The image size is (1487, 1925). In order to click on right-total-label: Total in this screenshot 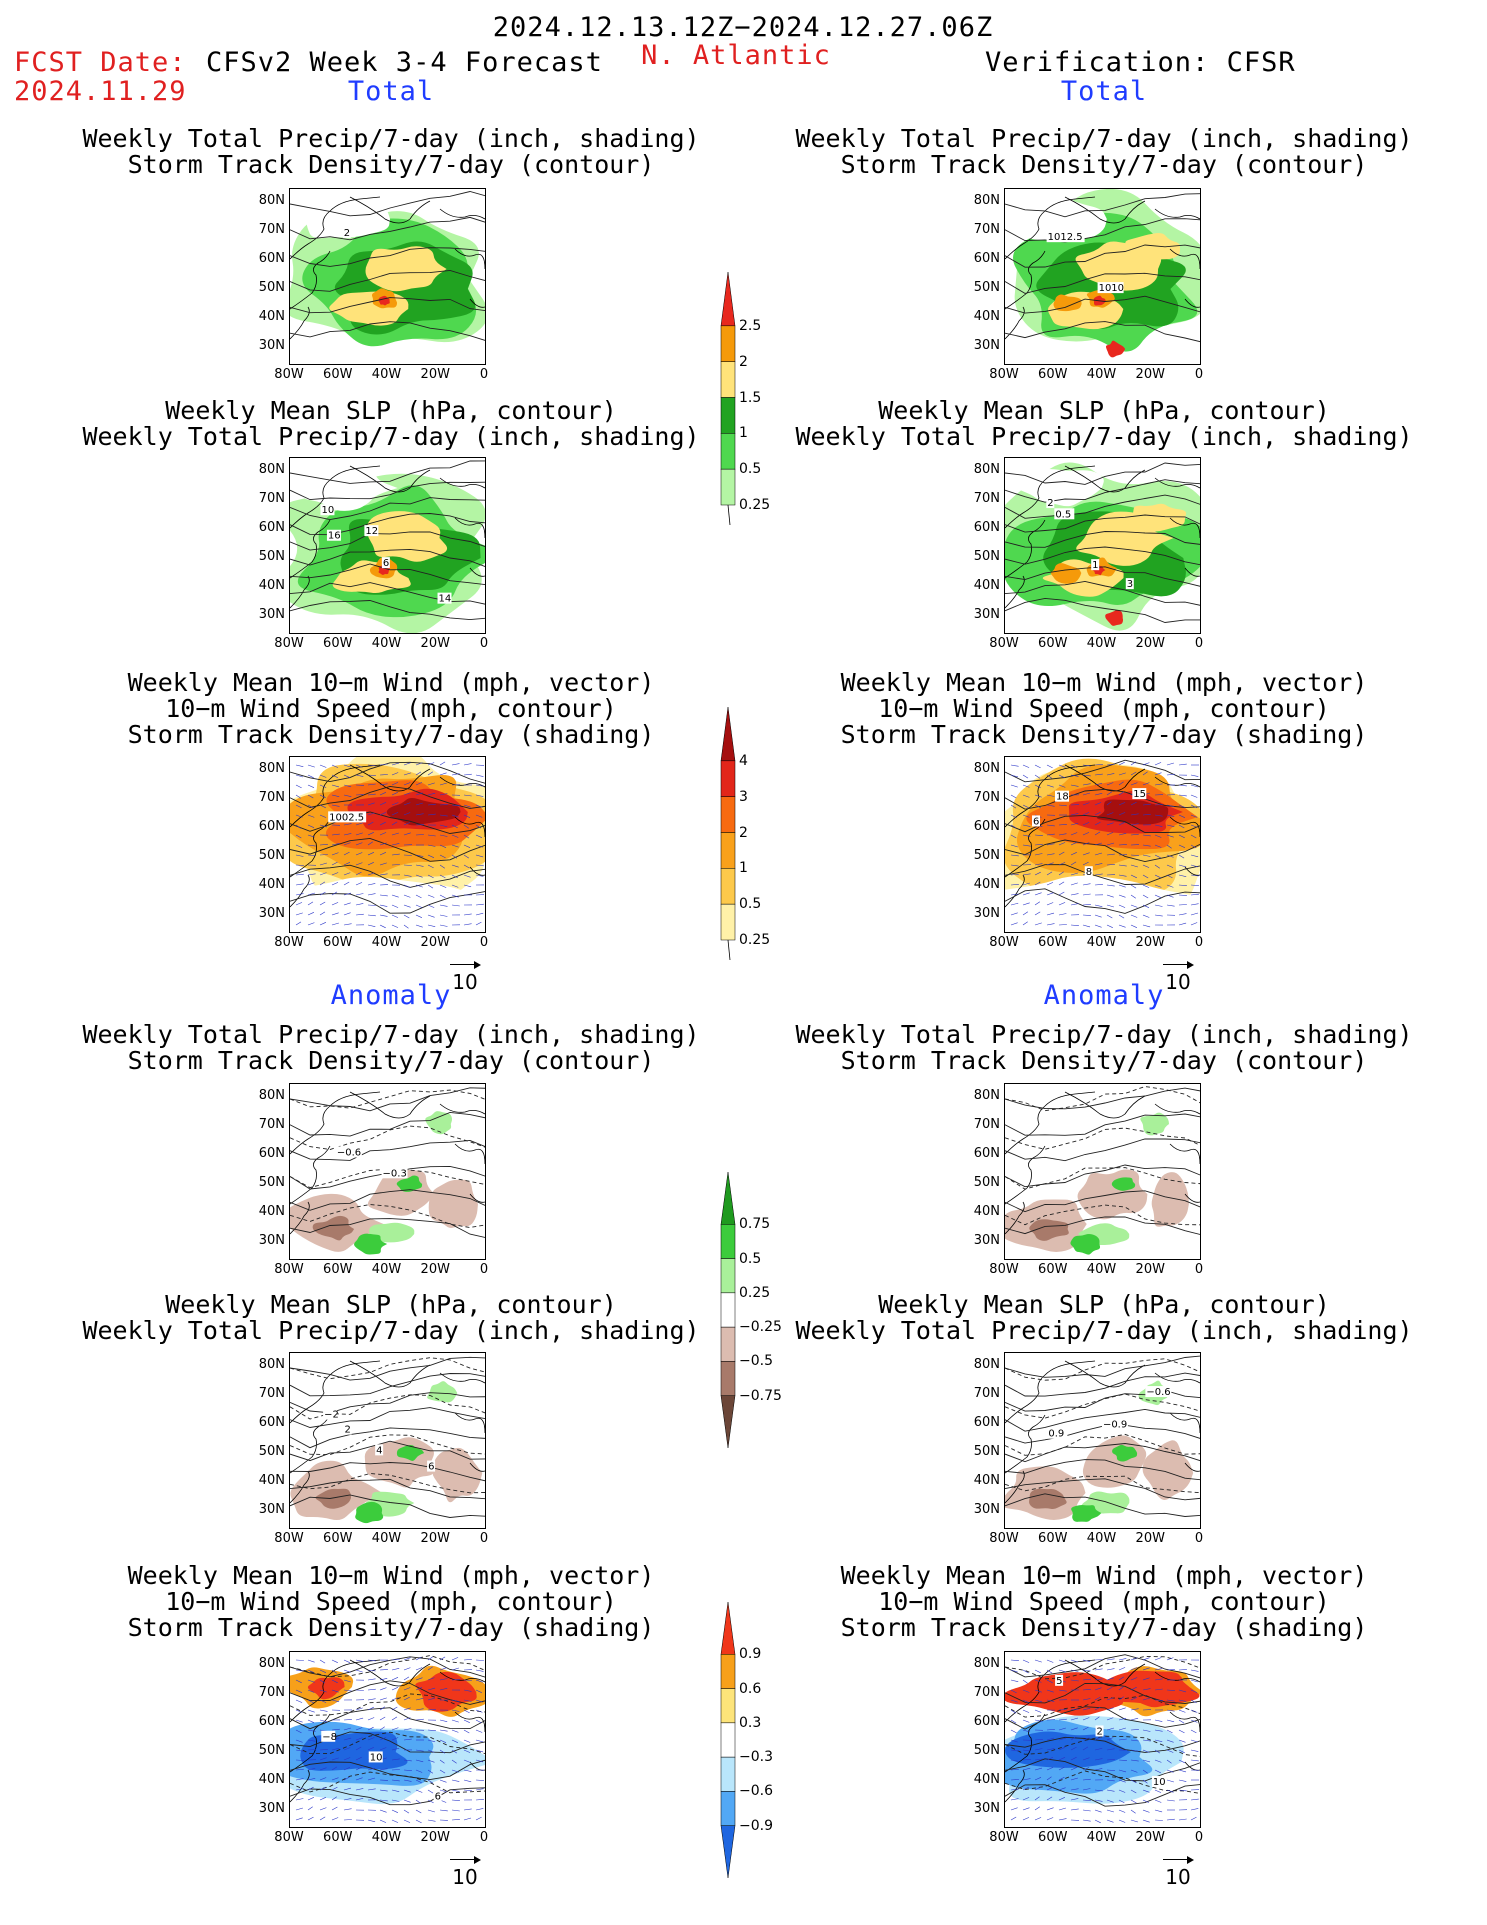, I will do `click(1104, 91)`.